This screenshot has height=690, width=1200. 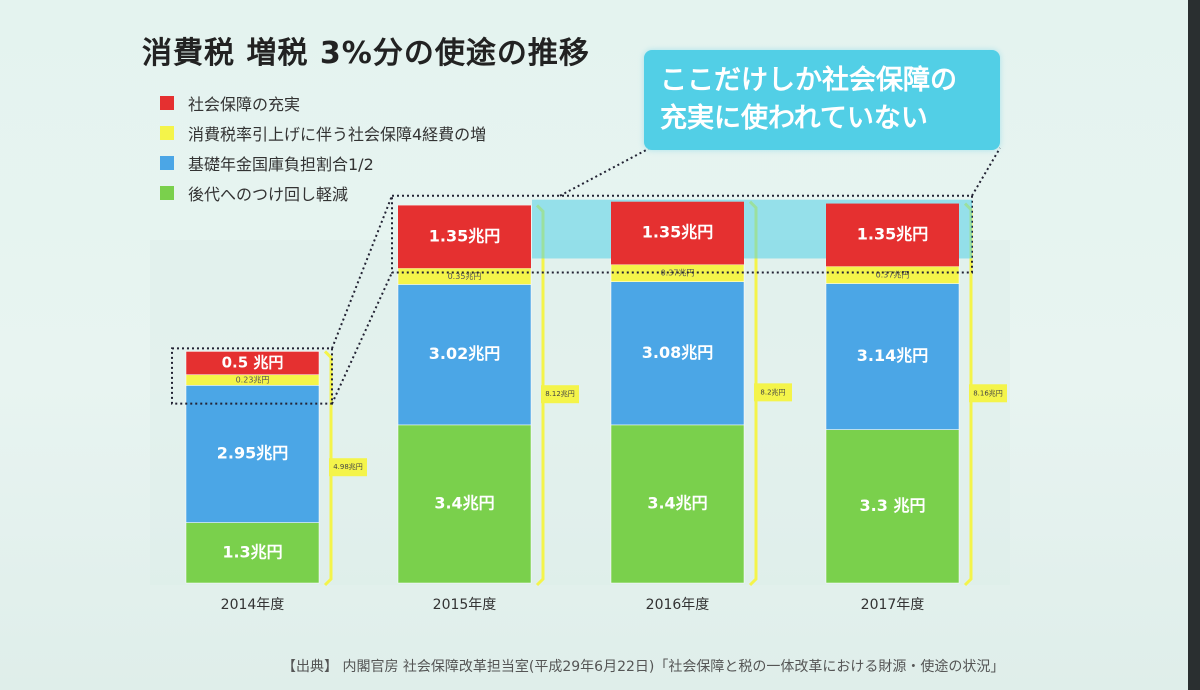 I want to click on highlight-box-2014, so click(x=252, y=376).